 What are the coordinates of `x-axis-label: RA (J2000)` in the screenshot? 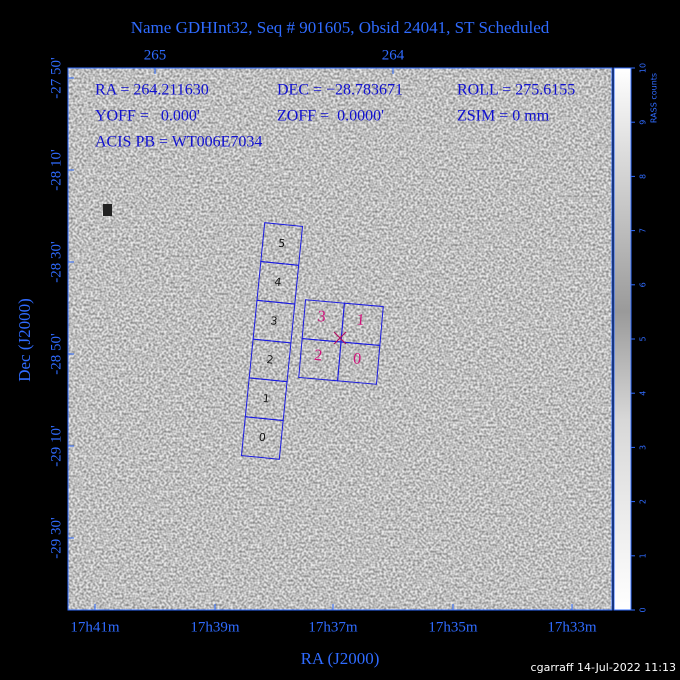 It's located at (340, 658).